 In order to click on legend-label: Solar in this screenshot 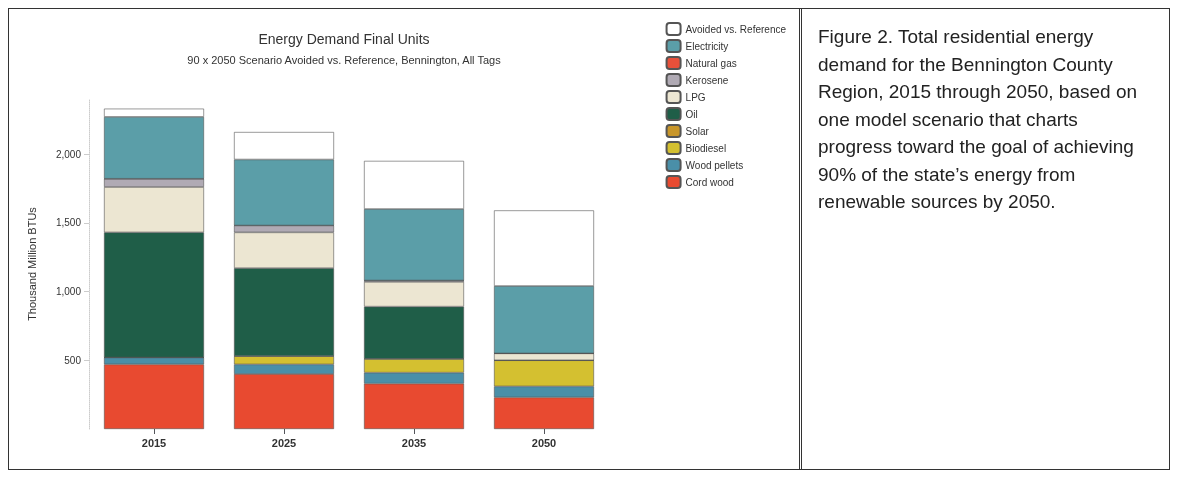, I will do `click(697, 131)`.